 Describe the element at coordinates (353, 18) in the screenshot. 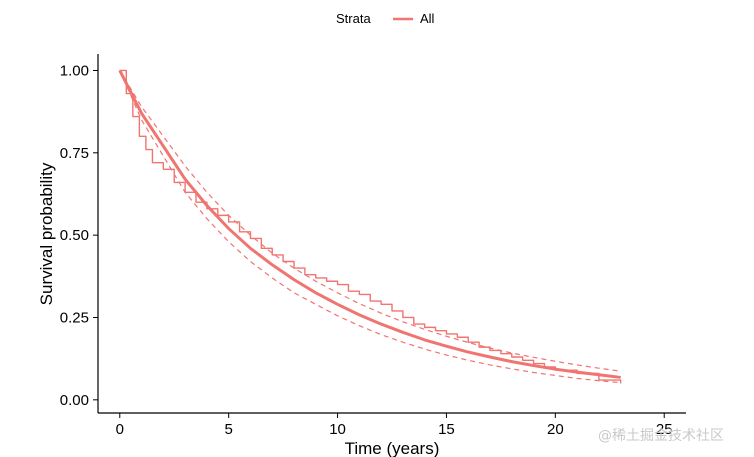

I see `legend-title: Strata` at that location.